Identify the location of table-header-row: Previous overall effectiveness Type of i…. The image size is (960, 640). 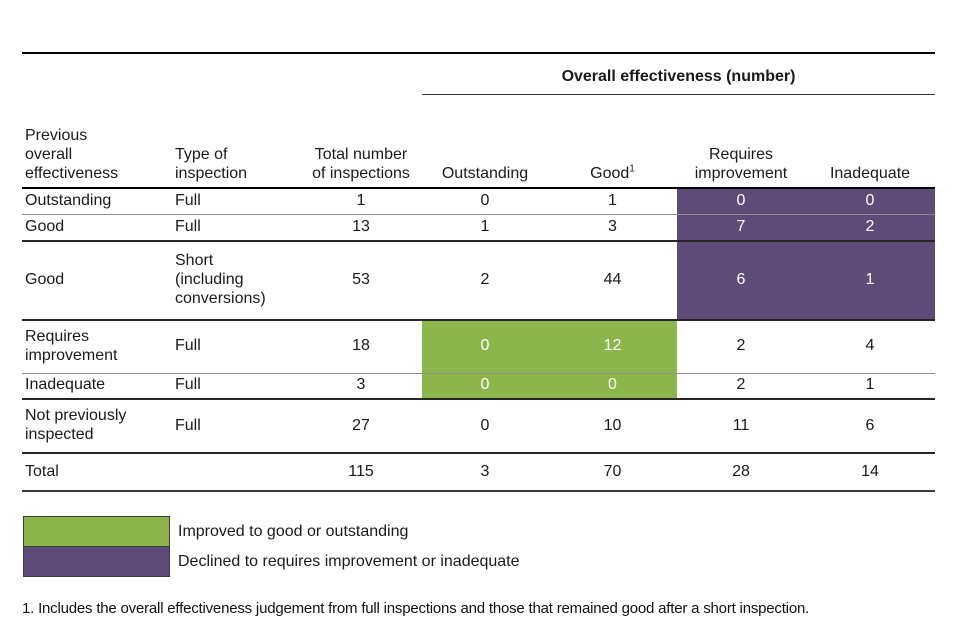
(478, 141).